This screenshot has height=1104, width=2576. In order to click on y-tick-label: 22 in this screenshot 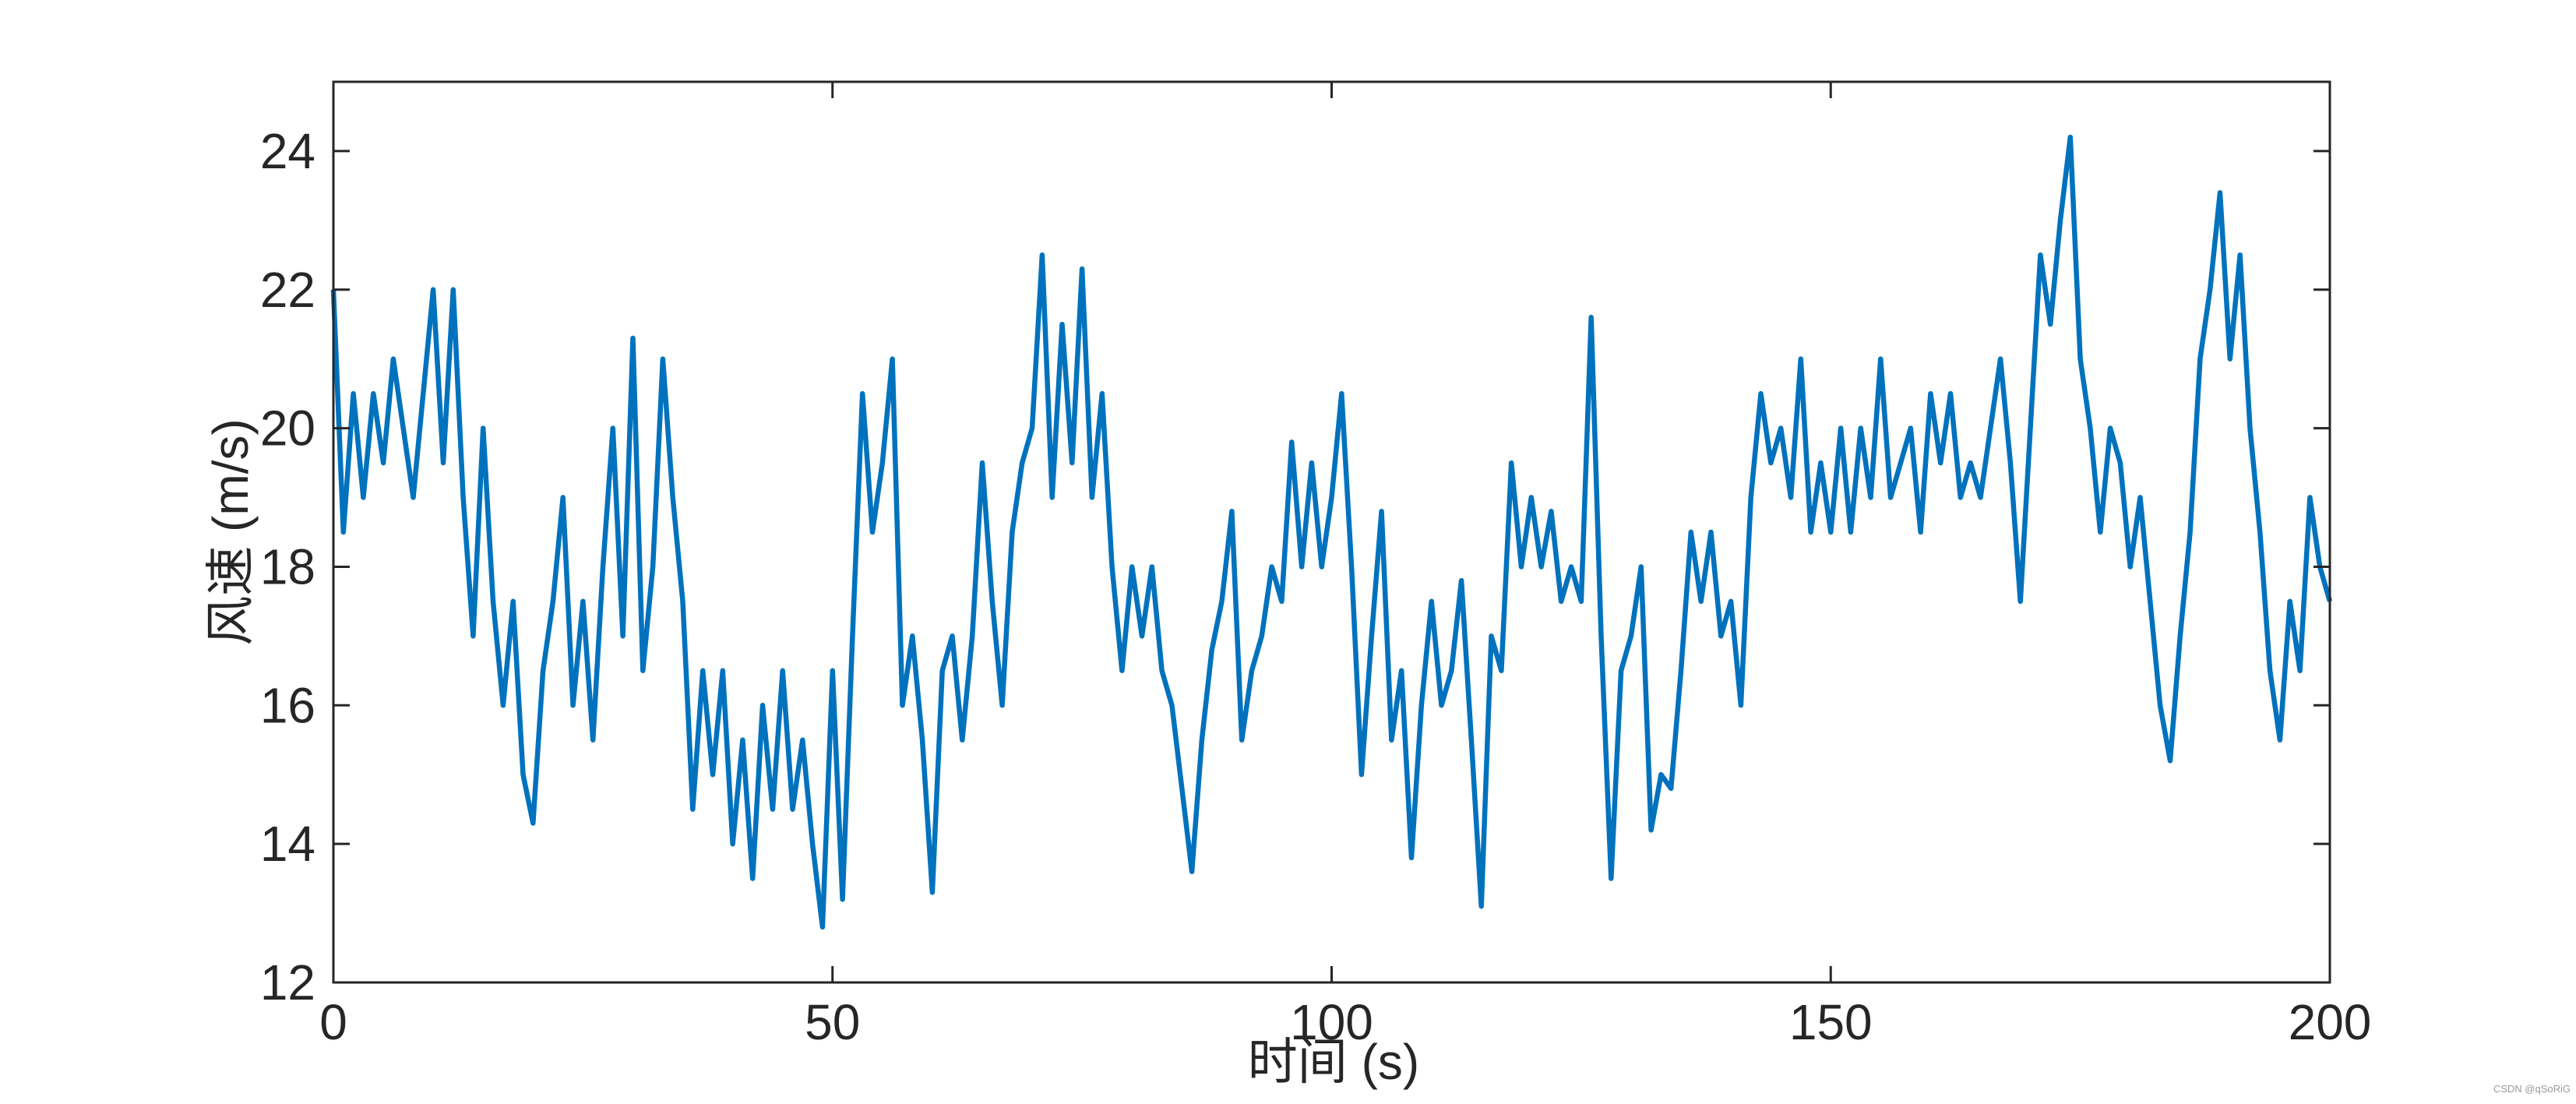, I will do `click(287, 290)`.